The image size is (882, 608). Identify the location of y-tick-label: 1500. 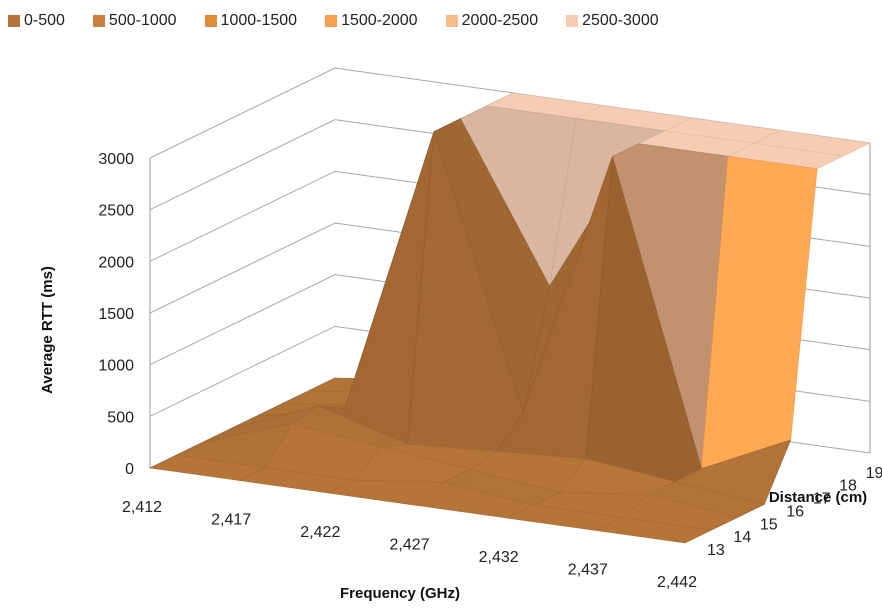
(116, 314).